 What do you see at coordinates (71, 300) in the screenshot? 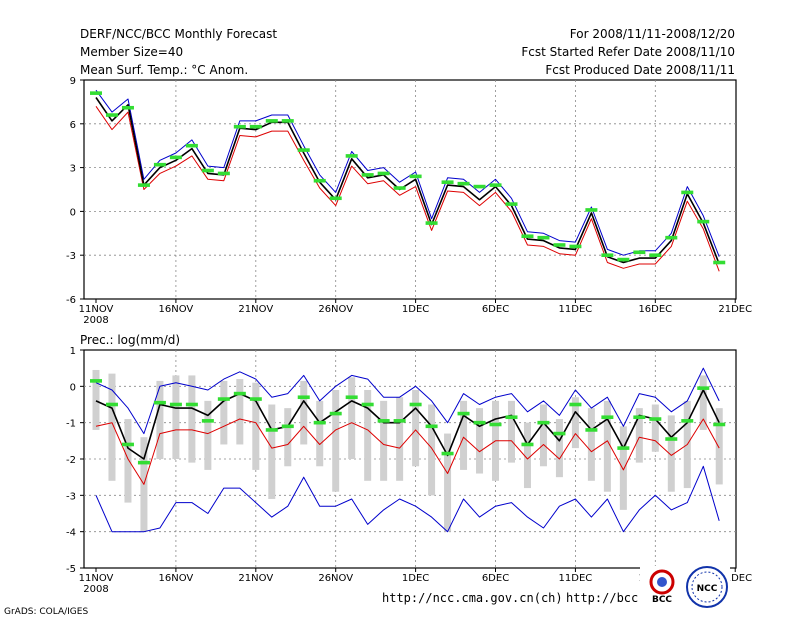
I see `y-tick-label: -6` at bounding box center [71, 300].